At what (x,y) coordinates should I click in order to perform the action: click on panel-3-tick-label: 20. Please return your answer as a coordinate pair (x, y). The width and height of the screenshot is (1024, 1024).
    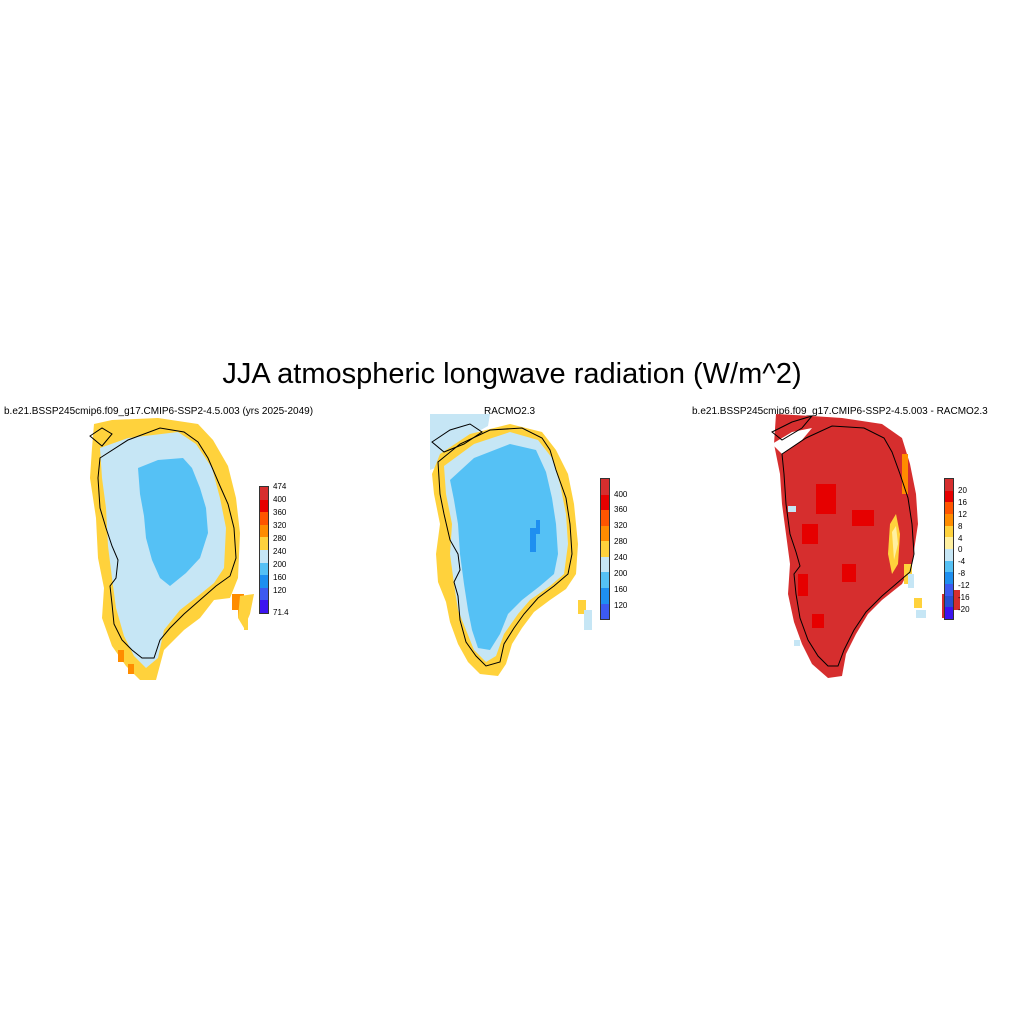
    Looking at the image, I should click on (962, 490).